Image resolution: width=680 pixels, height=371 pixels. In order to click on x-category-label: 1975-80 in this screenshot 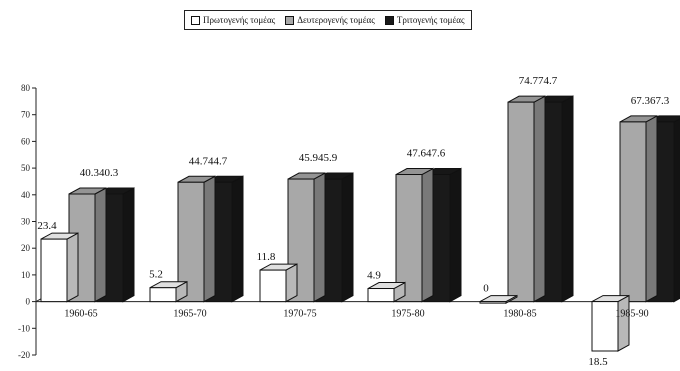, I will do `click(407, 314)`.